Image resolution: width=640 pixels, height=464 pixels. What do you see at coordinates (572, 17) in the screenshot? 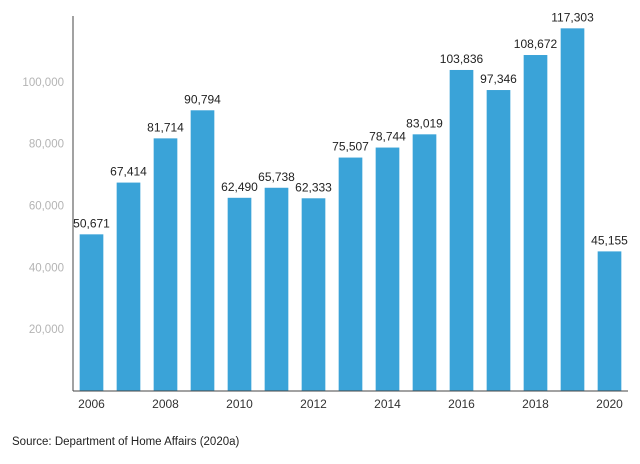
I see `bar-value-label: 117,303` at bounding box center [572, 17].